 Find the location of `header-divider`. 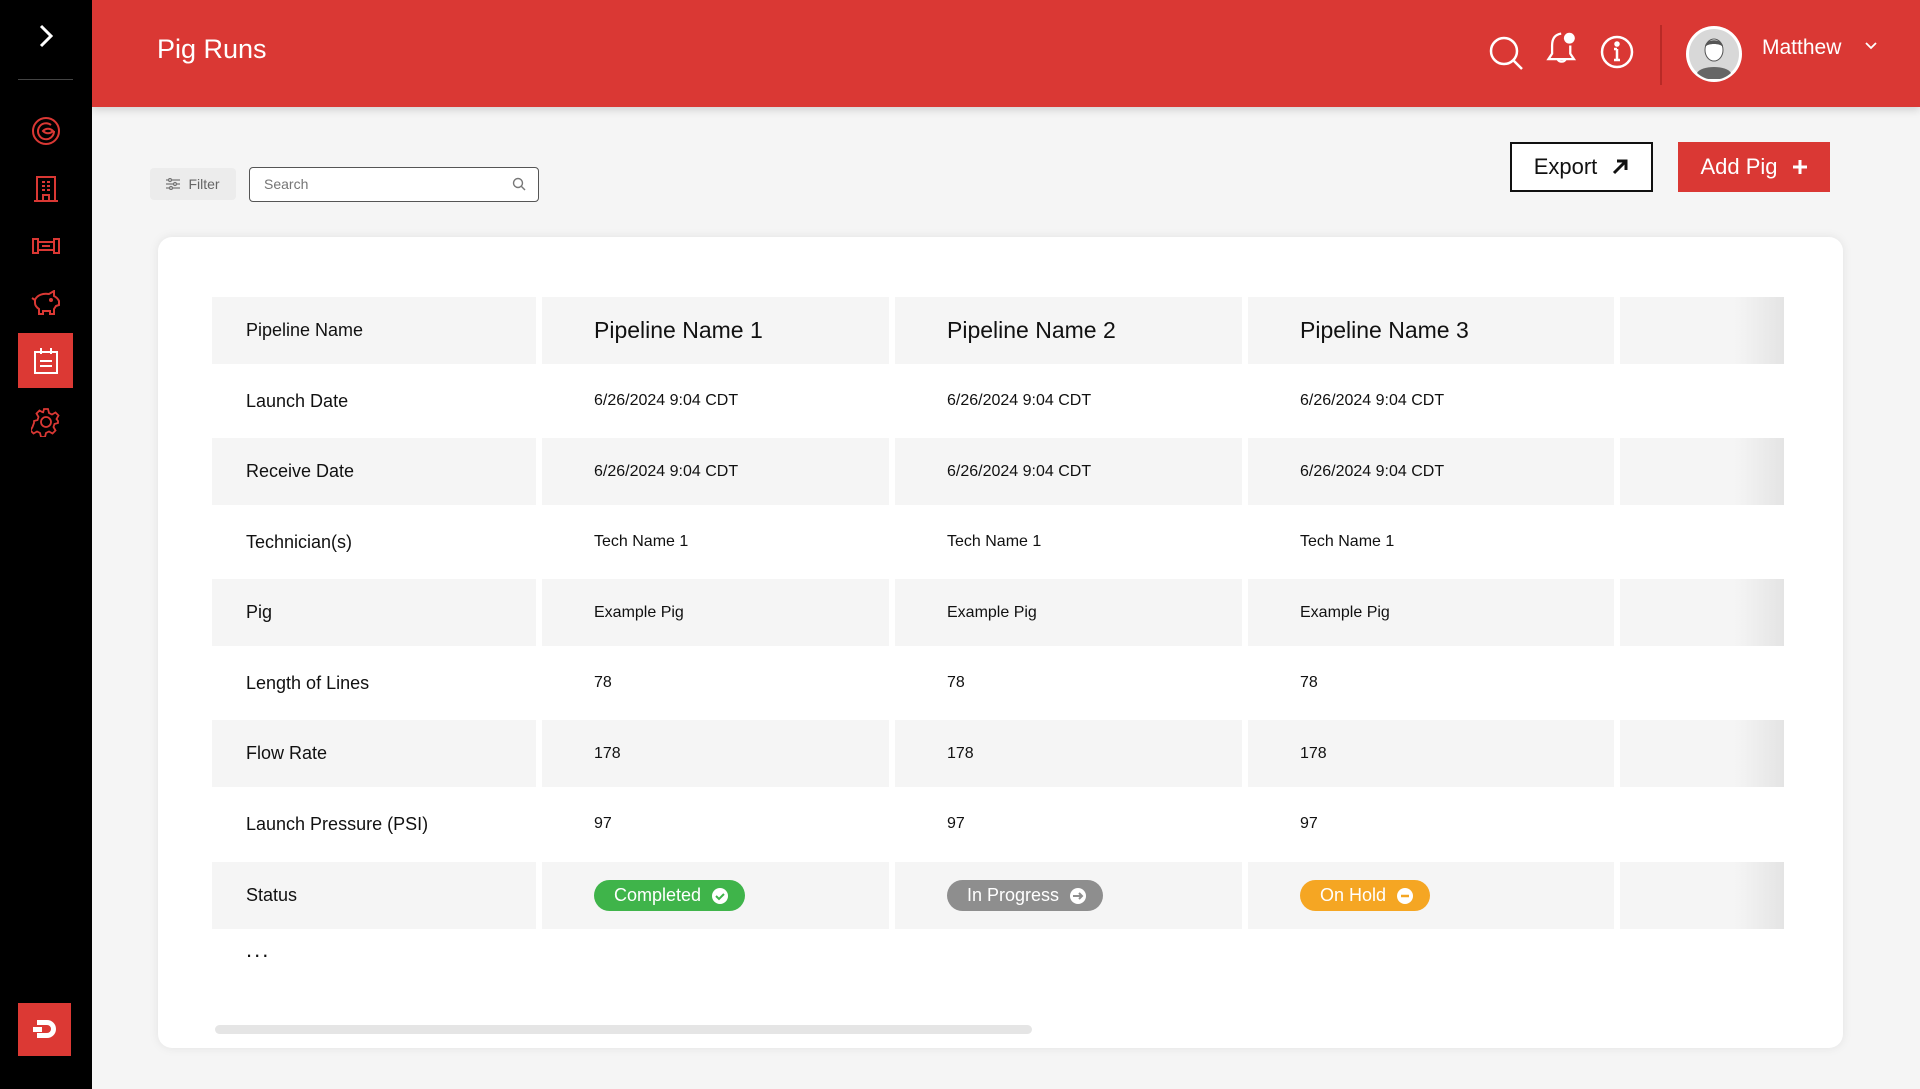

header-divider is located at coordinates (1661, 55).